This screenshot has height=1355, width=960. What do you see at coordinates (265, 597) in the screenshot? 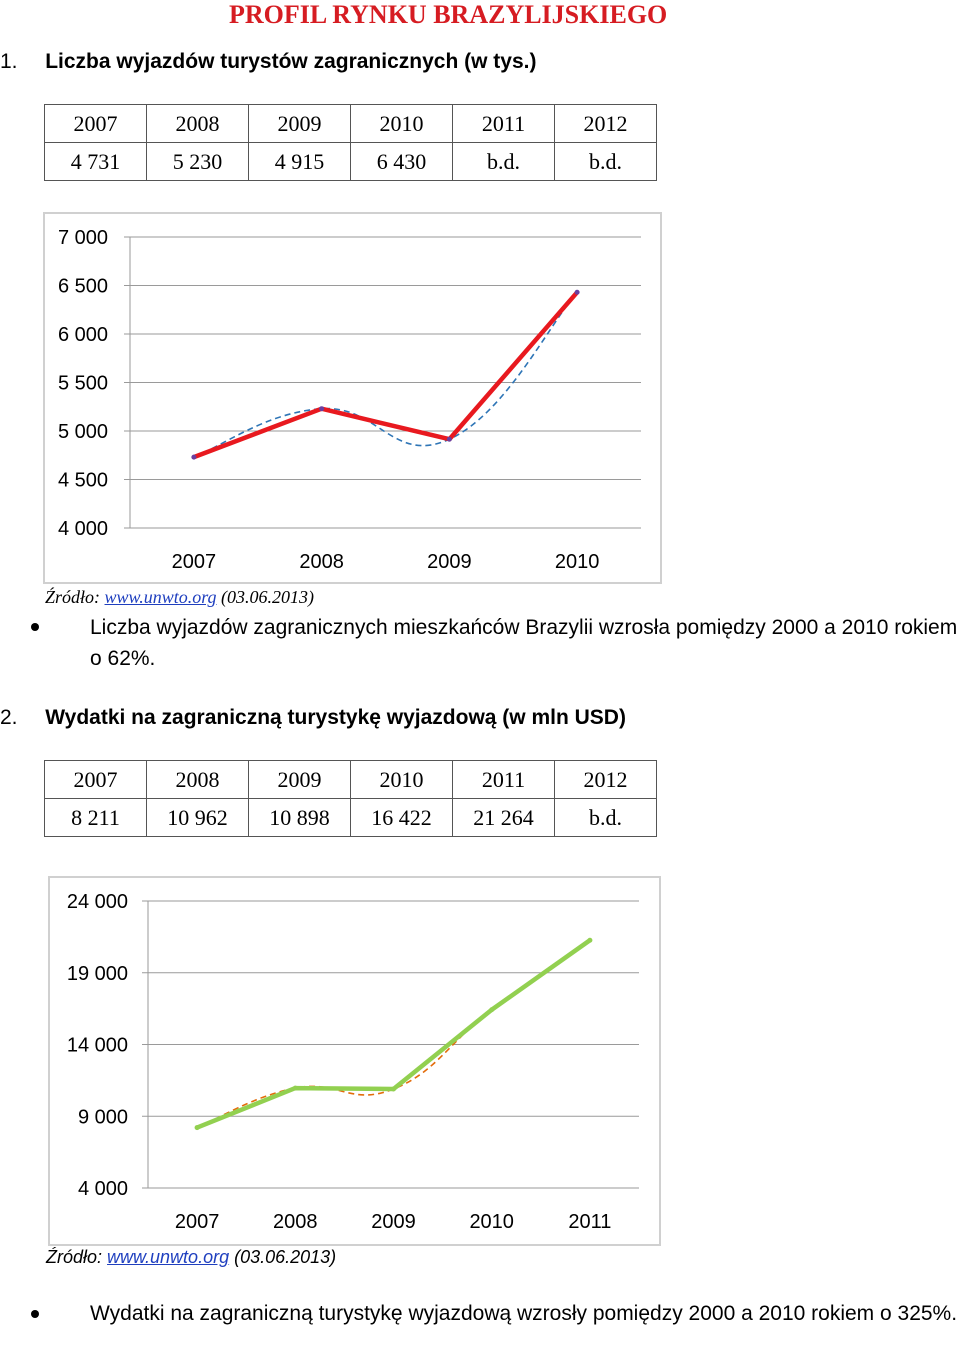
I see `source1-date: (03.06.2013)` at bounding box center [265, 597].